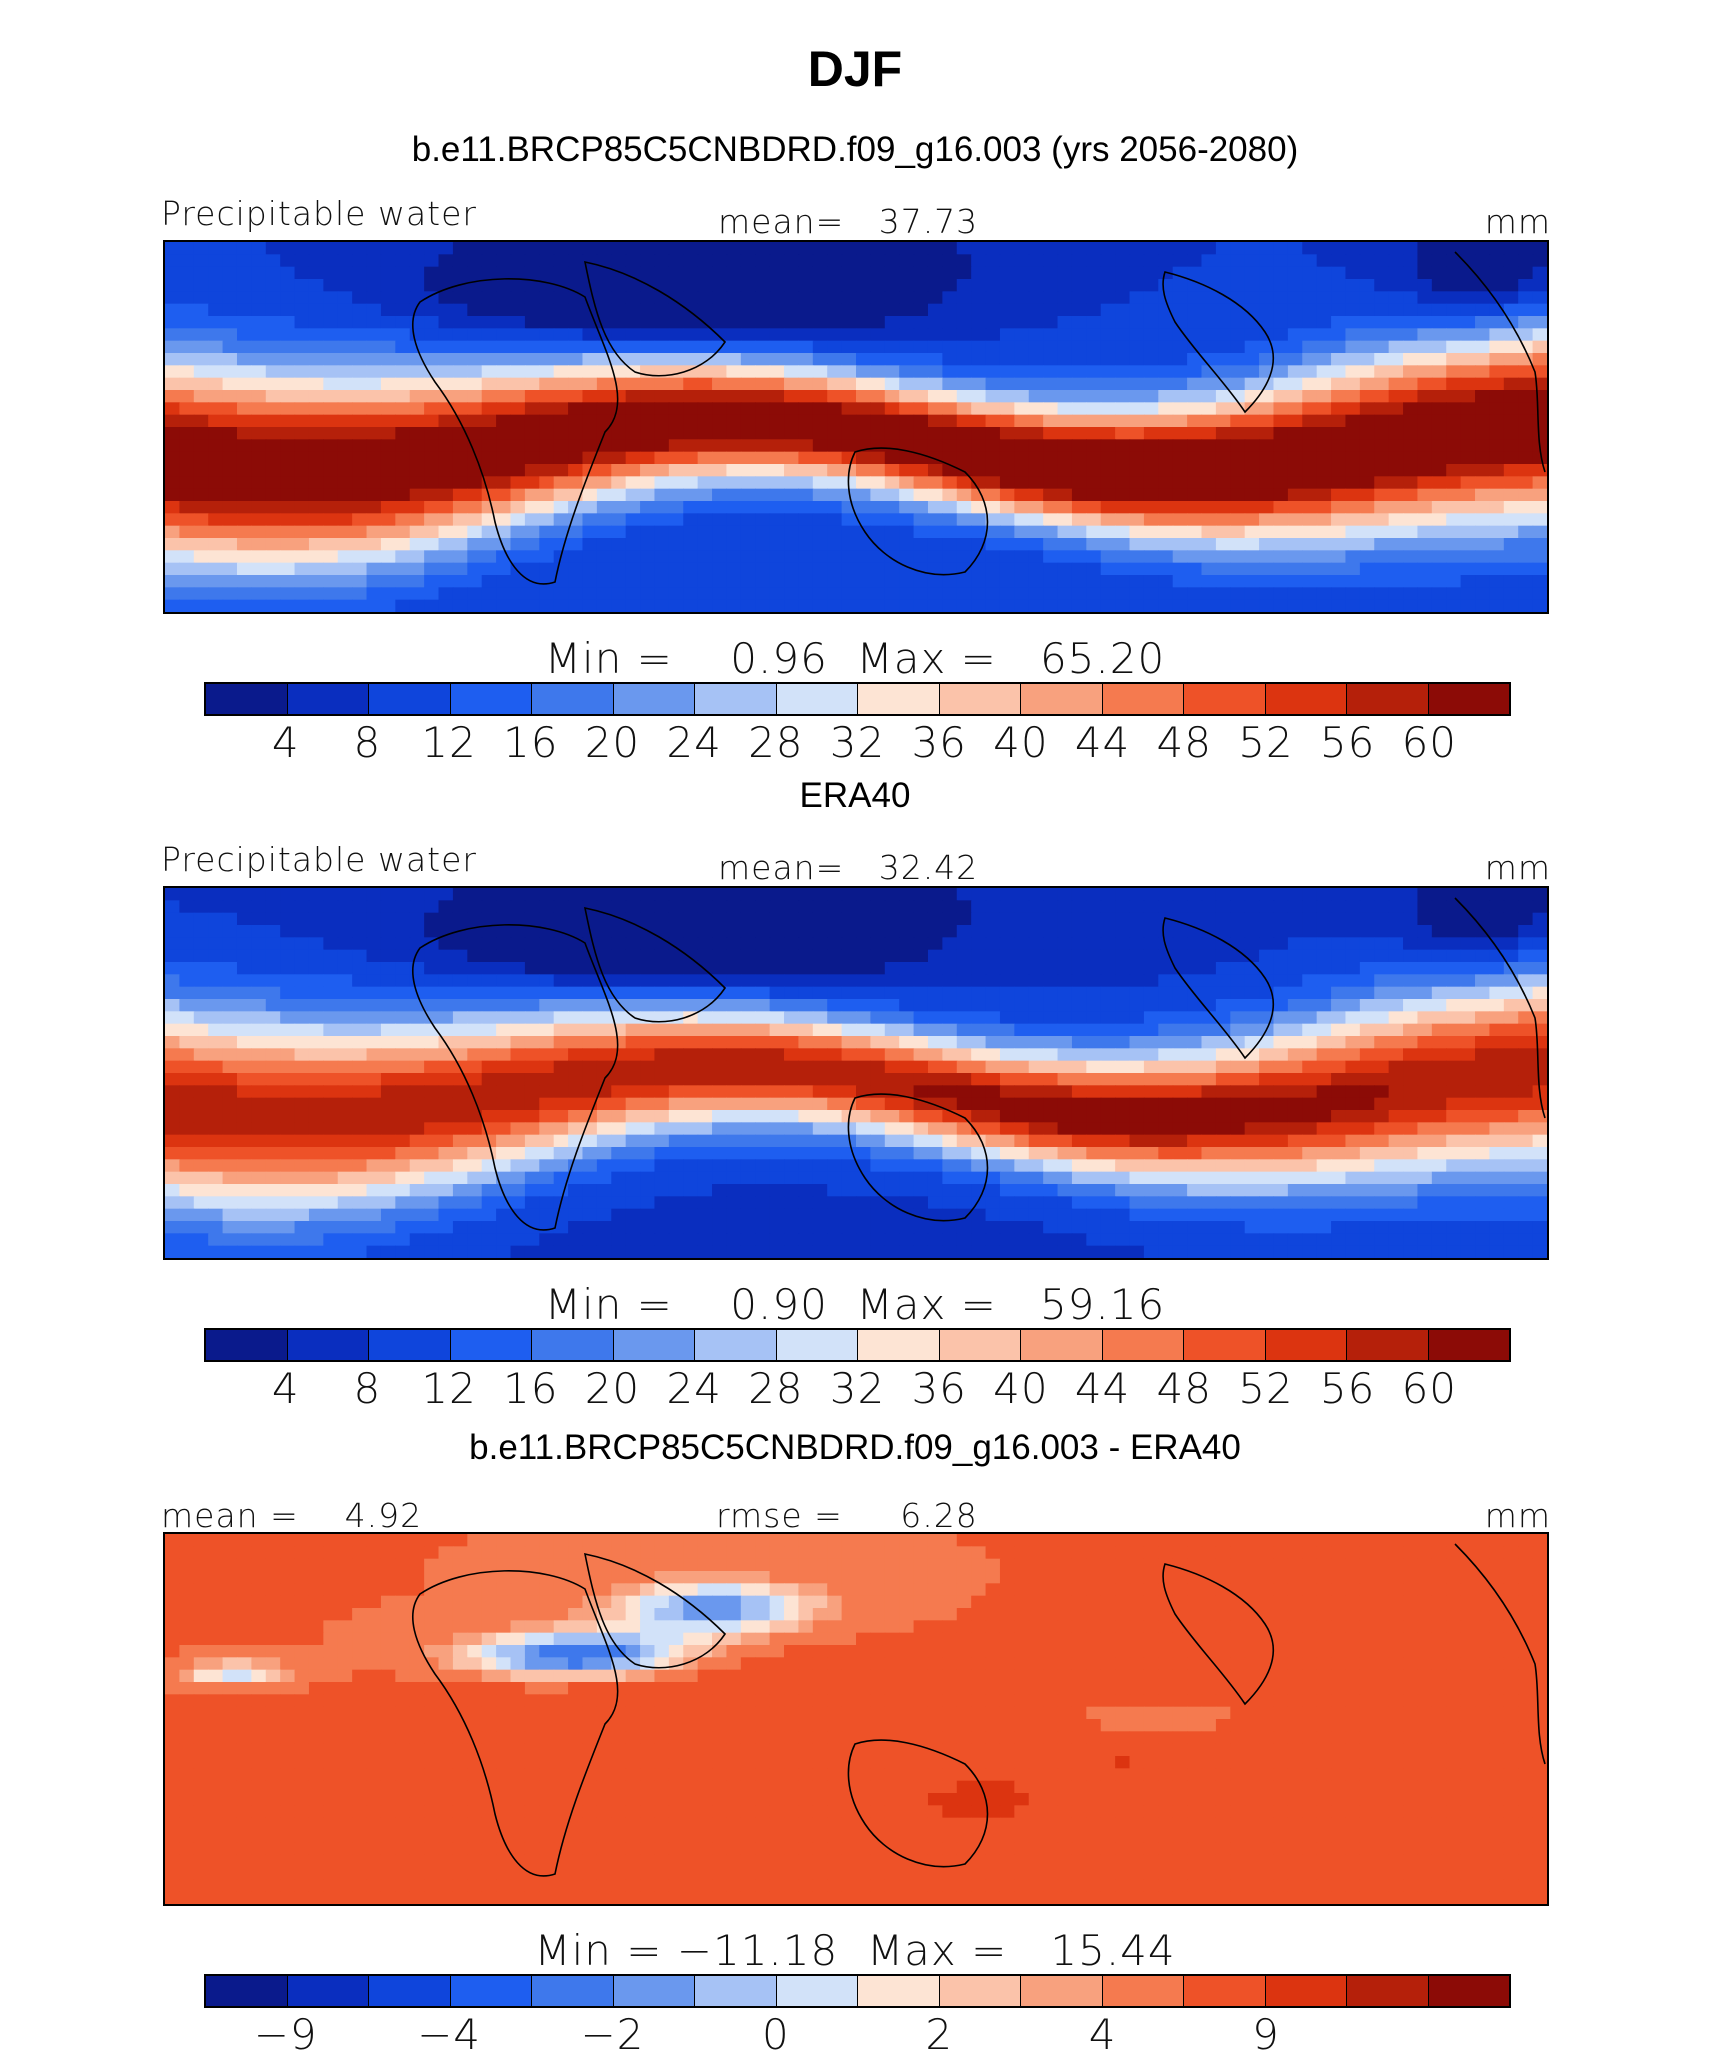 This screenshot has height=2064, width=1710. What do you see at coordinates (367, 742) in the screenshot?
I see `colorbar-tick-label: 8` at bounding box center [367, 742].